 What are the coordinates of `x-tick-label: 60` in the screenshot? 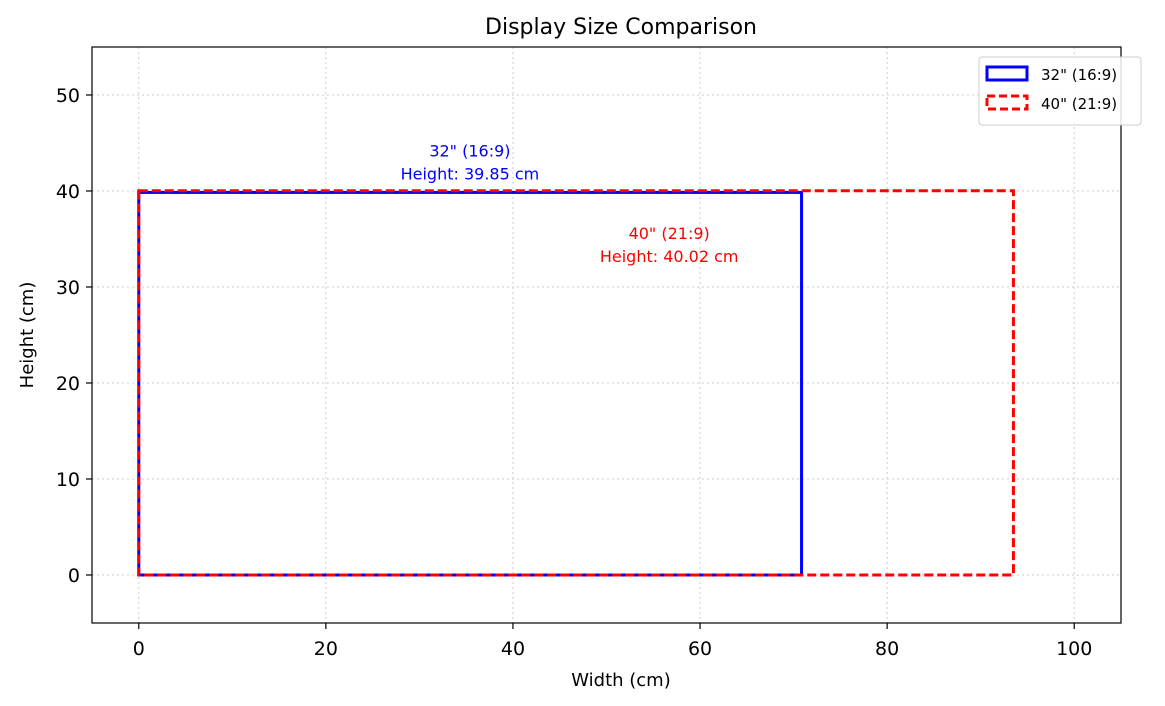 It's located at (700, 649).